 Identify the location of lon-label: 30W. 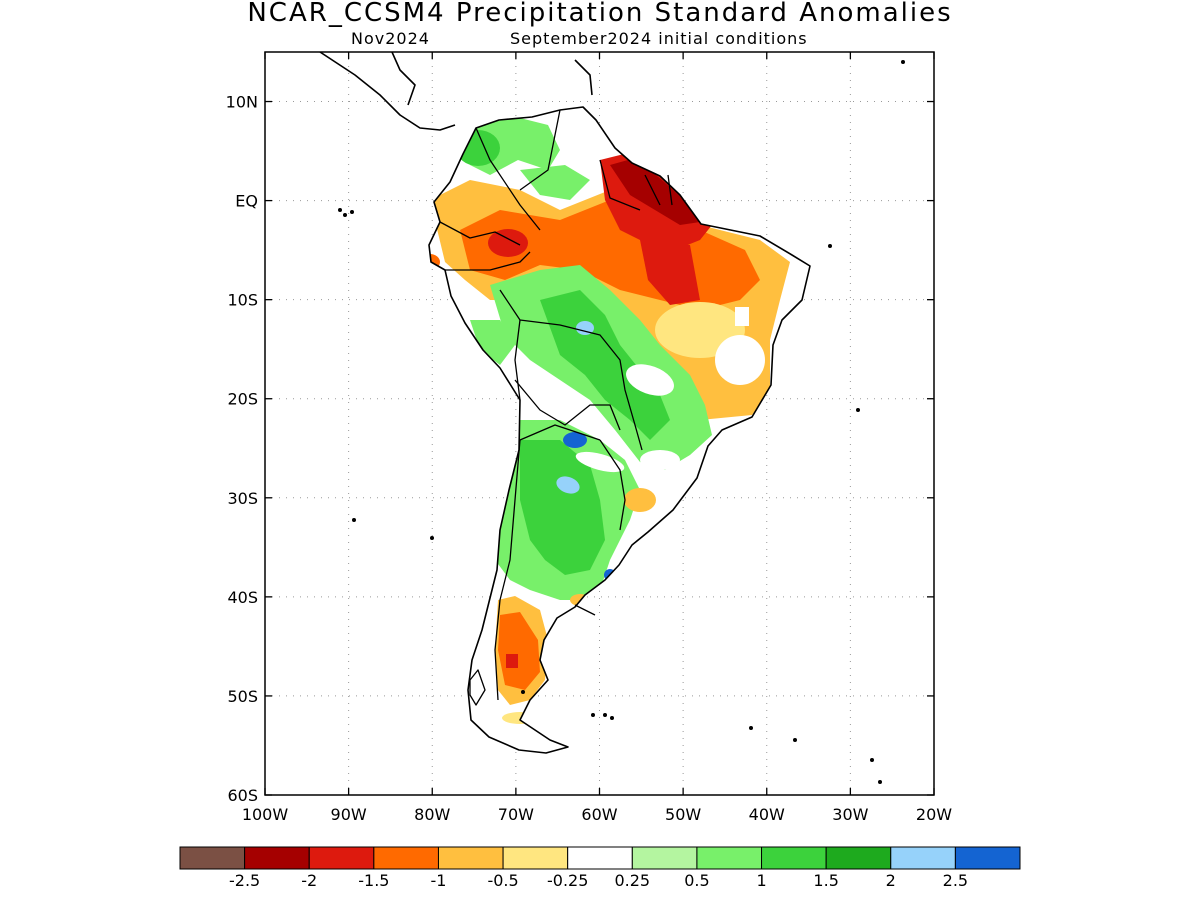
(850, 814).